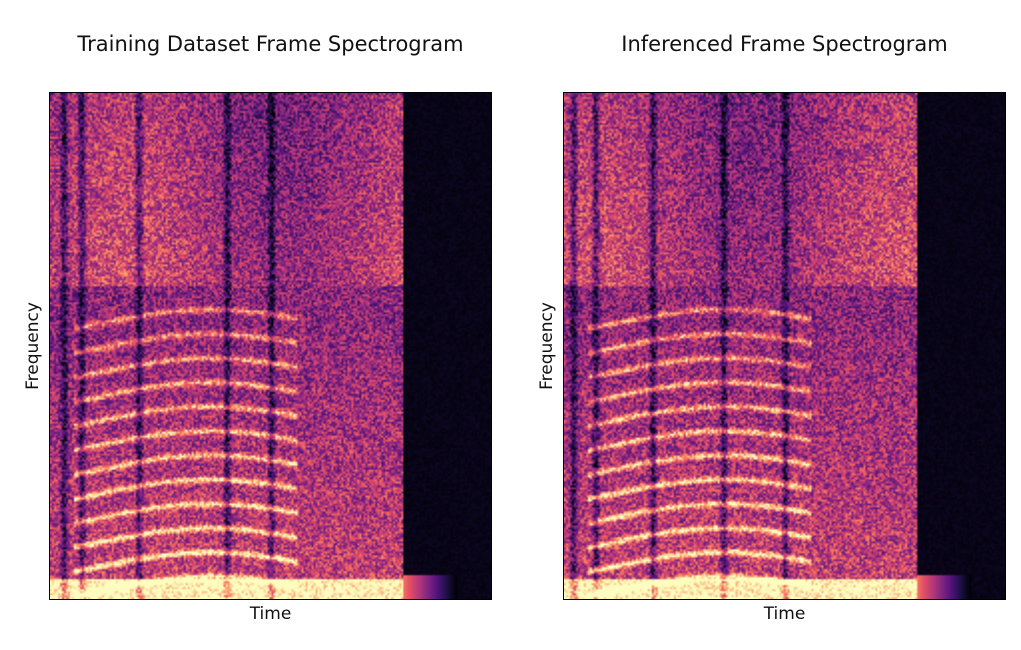  What do you see at coordinates (547, 346) in the screenshot?
I see `inferenced-y-axis-label: Frequency` at bounding box center [547, 346].